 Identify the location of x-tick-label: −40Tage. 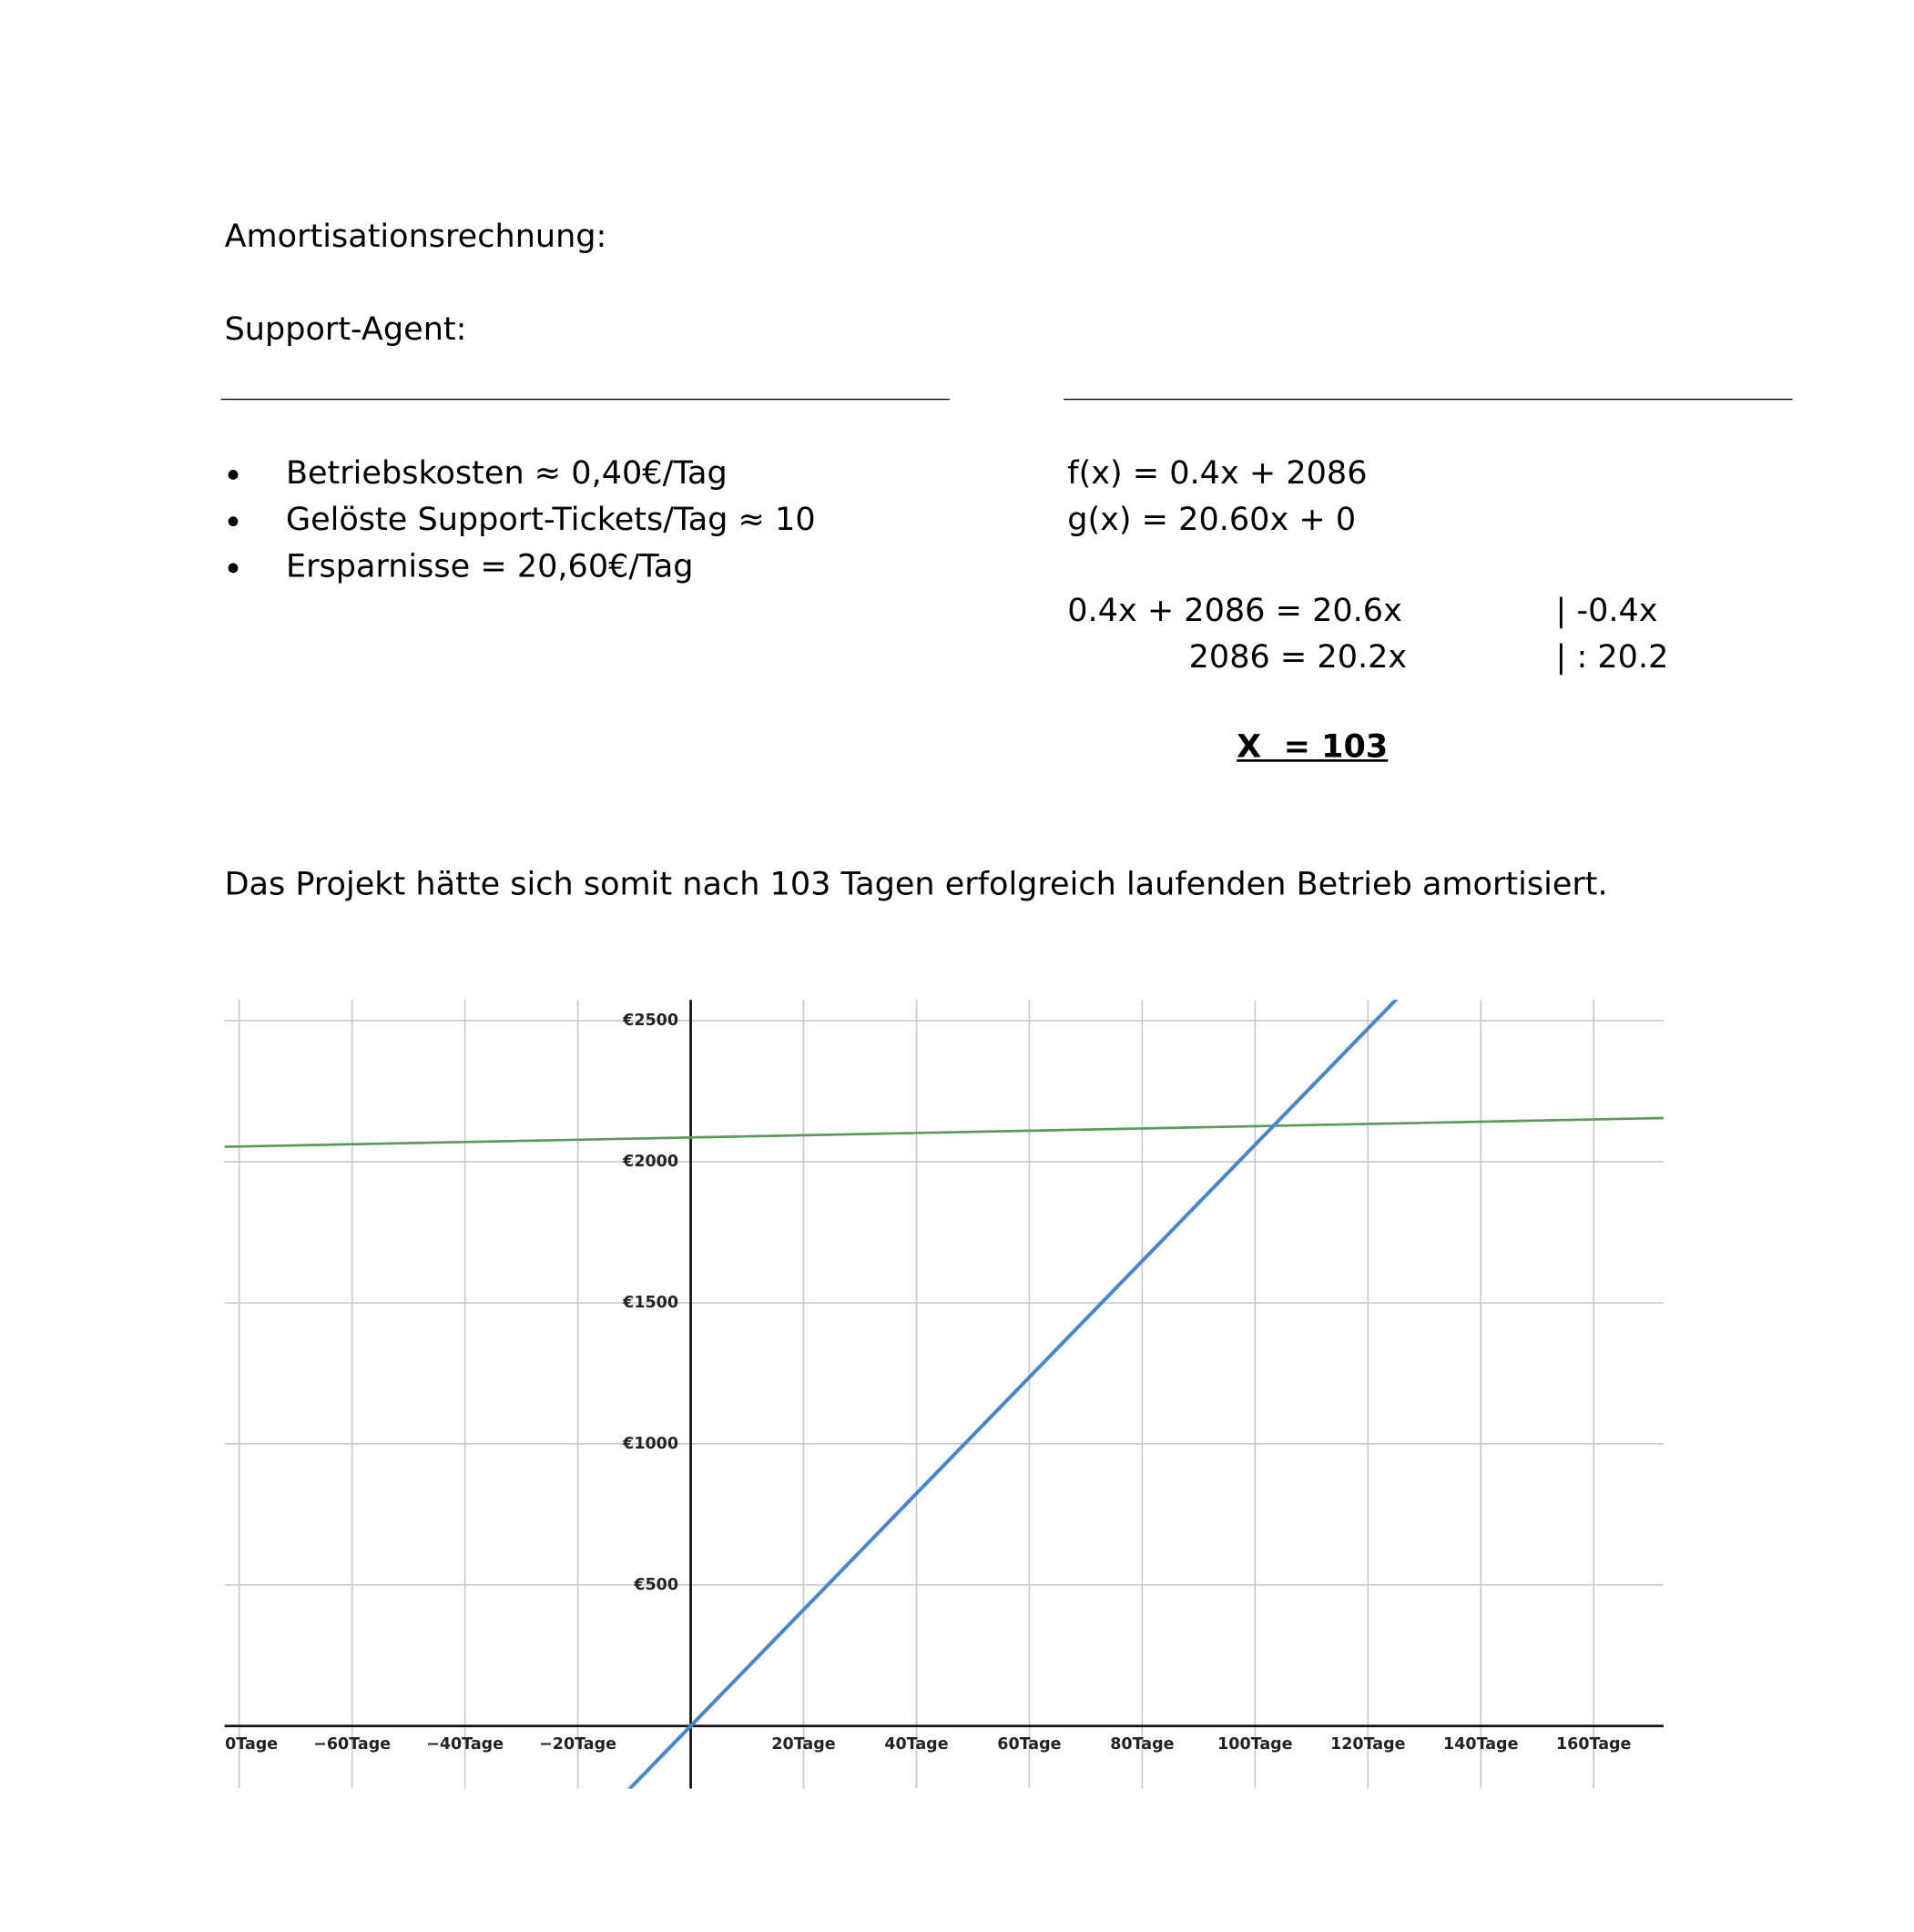
(465, 1744).